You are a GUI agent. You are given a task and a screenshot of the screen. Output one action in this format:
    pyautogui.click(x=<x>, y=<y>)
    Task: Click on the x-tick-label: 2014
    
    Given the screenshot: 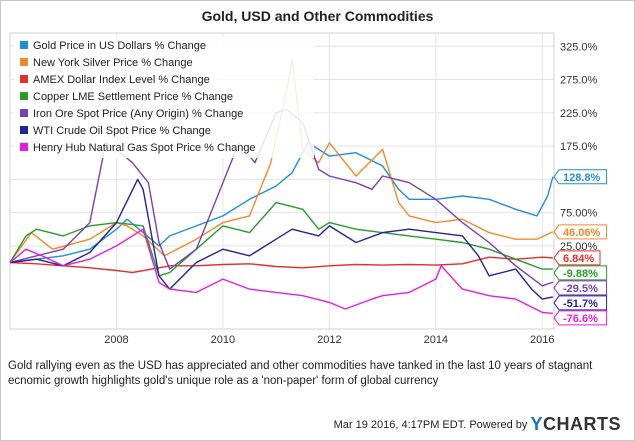 What is the action you would take?
    pyautogui.click(x=436, y=340)
    